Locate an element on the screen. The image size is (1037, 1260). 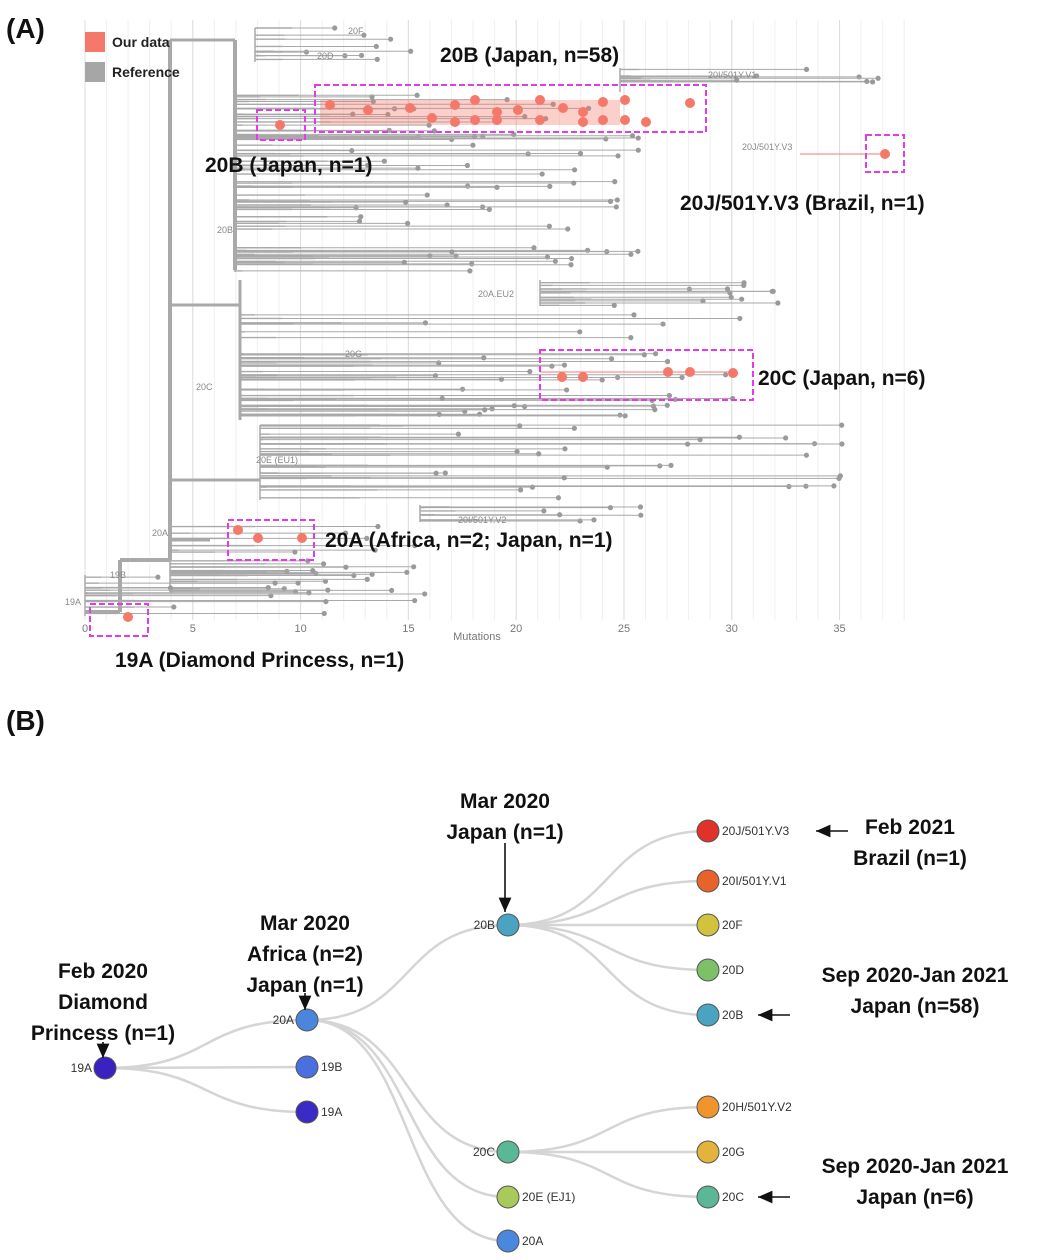
legend-swatch is located at coordinates (95, 42).